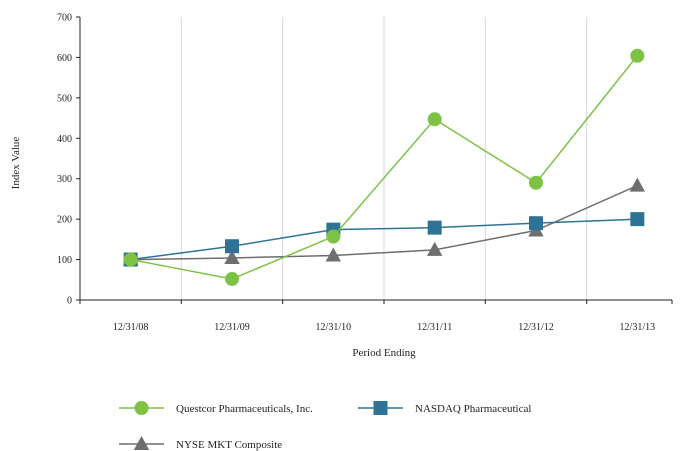 Image resolution: width=680 pixels, height=451 pixels. I want to click on y-tick-label: 0, so click(69, 301).